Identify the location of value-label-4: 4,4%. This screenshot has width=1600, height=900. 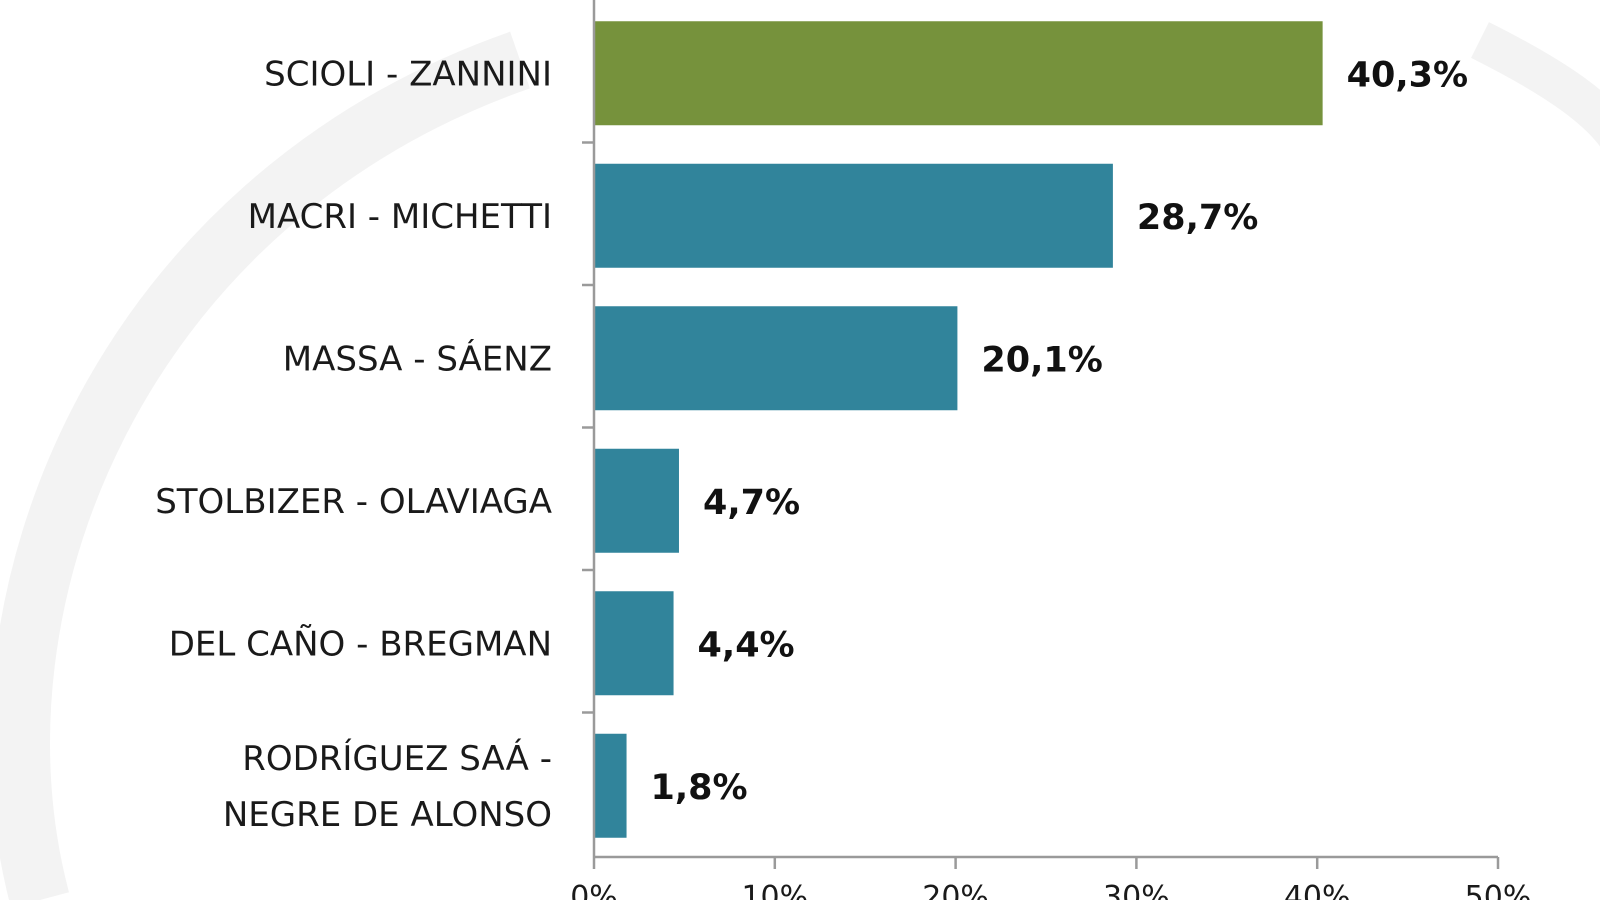
(746, 645).